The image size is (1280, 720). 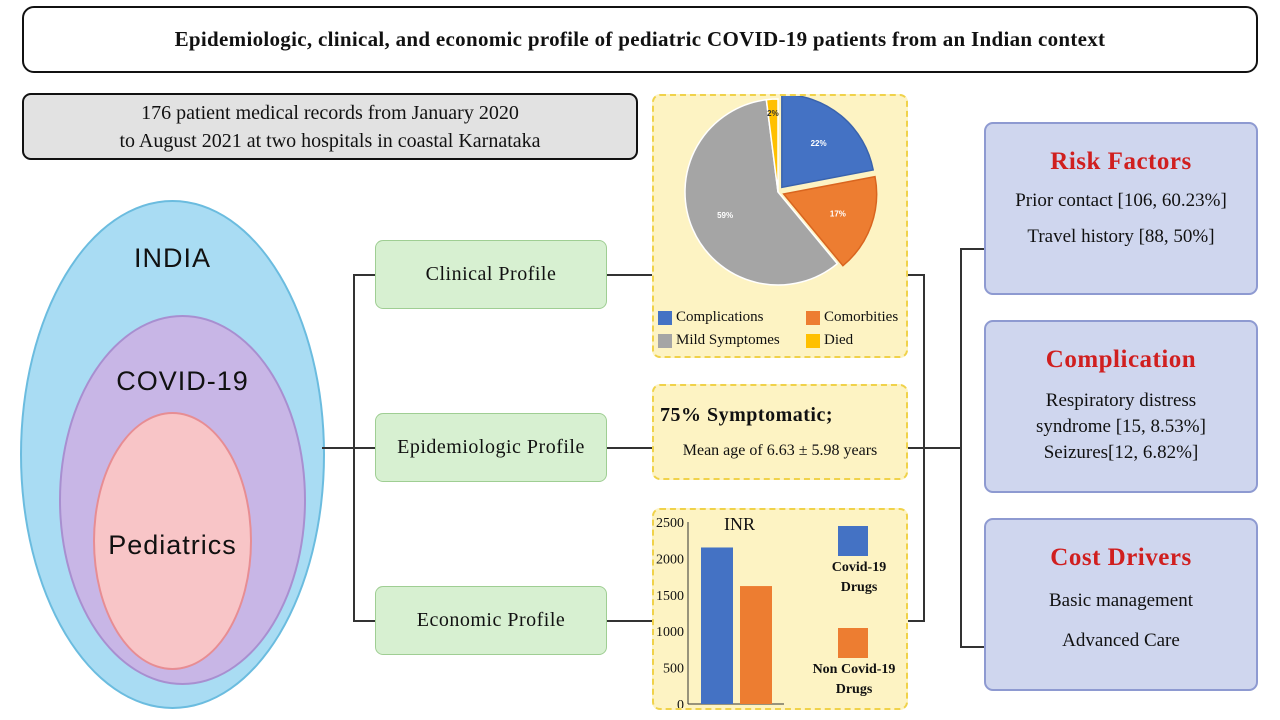 What do you see at coordinates (491, 447) in the screenshot?
I see `epidemiologic-profile-box: Epidemiologic Profile` at bounding box center [491, 447].